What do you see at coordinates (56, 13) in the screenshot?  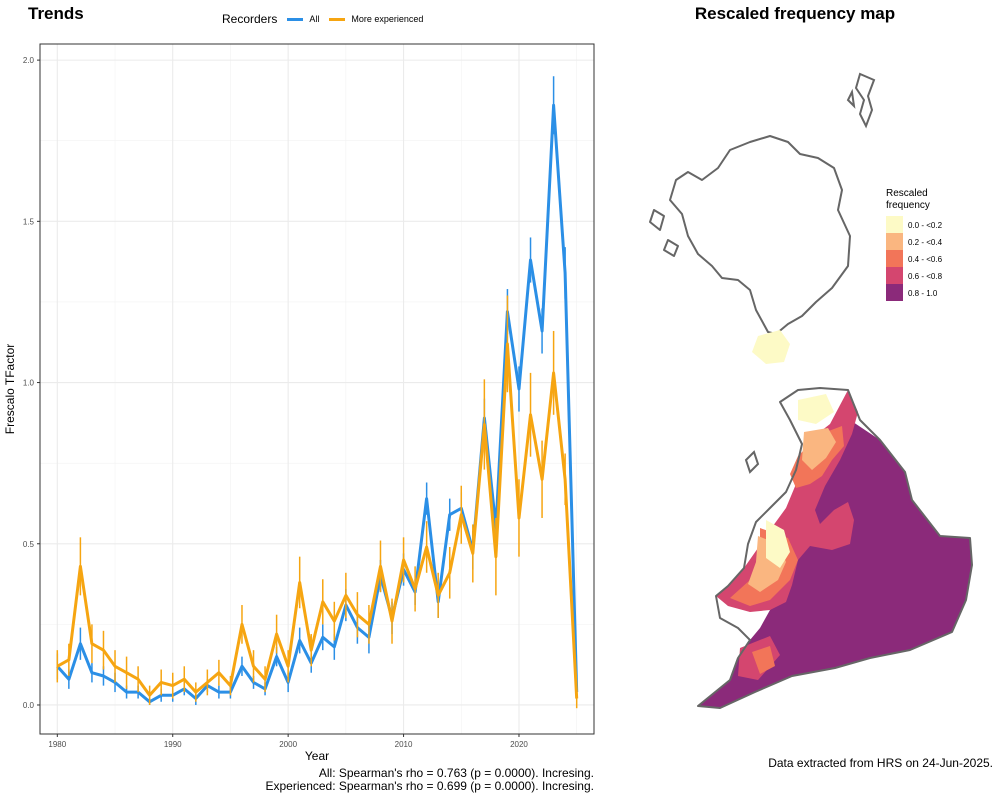 I see `trends-title: Trends` at bounding box center [56, 13].